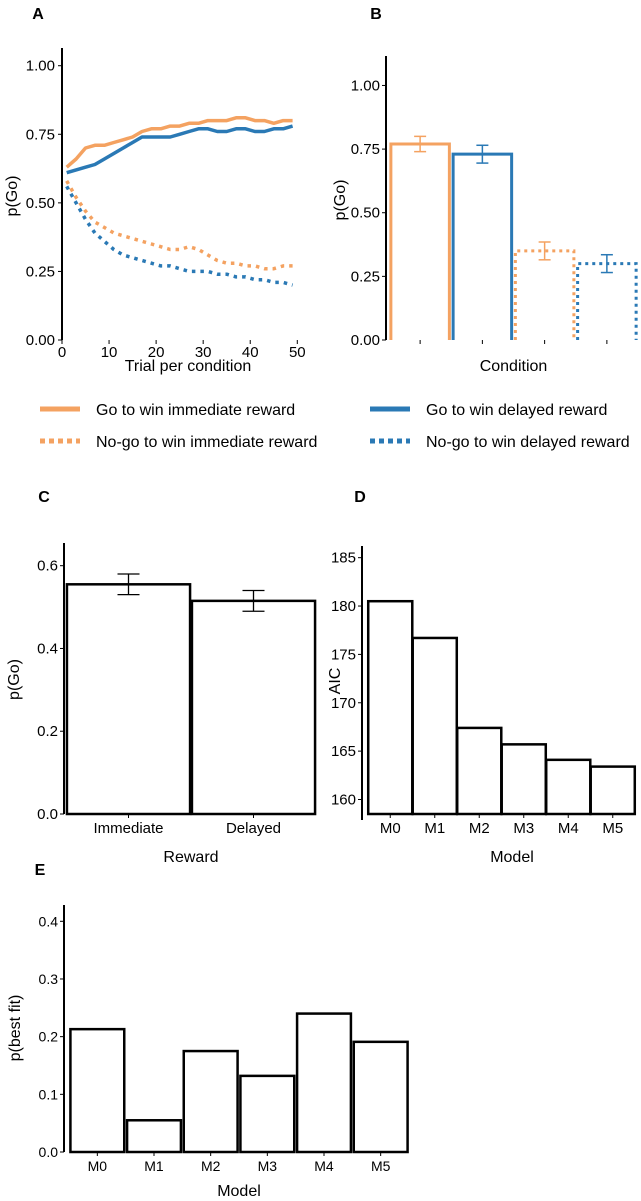 This screenshot has width=641, height=1201. Describe the element at coordinates (516, 410) in the screenshot. I see `legend-label-1: Go to win delayed reward` at that location.